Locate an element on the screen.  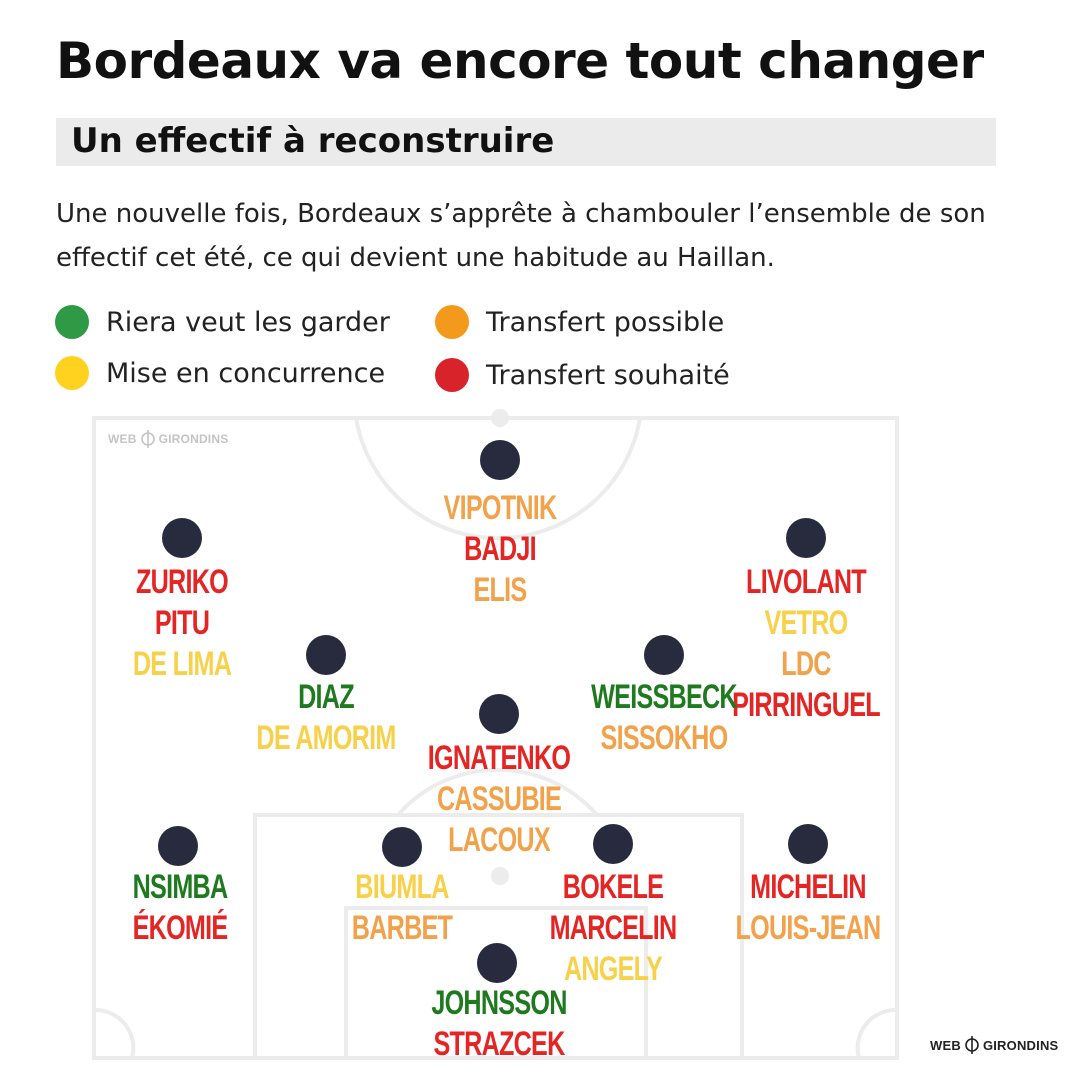
player-dot-left-back is located at coordinates (178, 846).